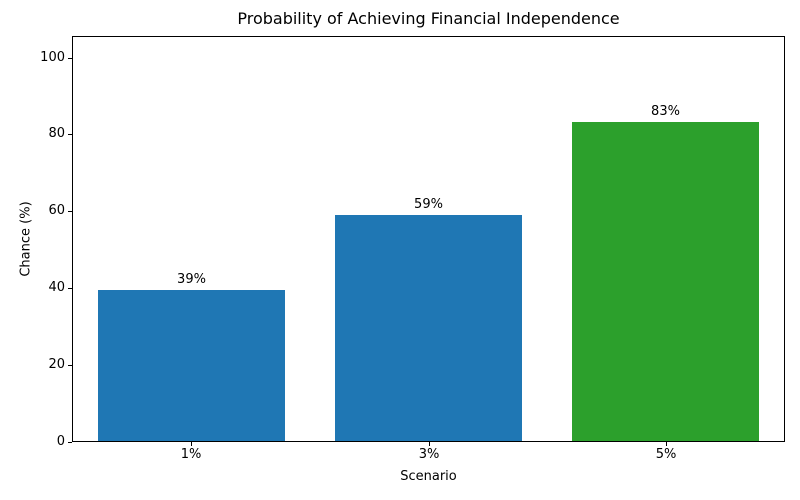  I want to click on y-tick-label: 20, so click(56, 364).